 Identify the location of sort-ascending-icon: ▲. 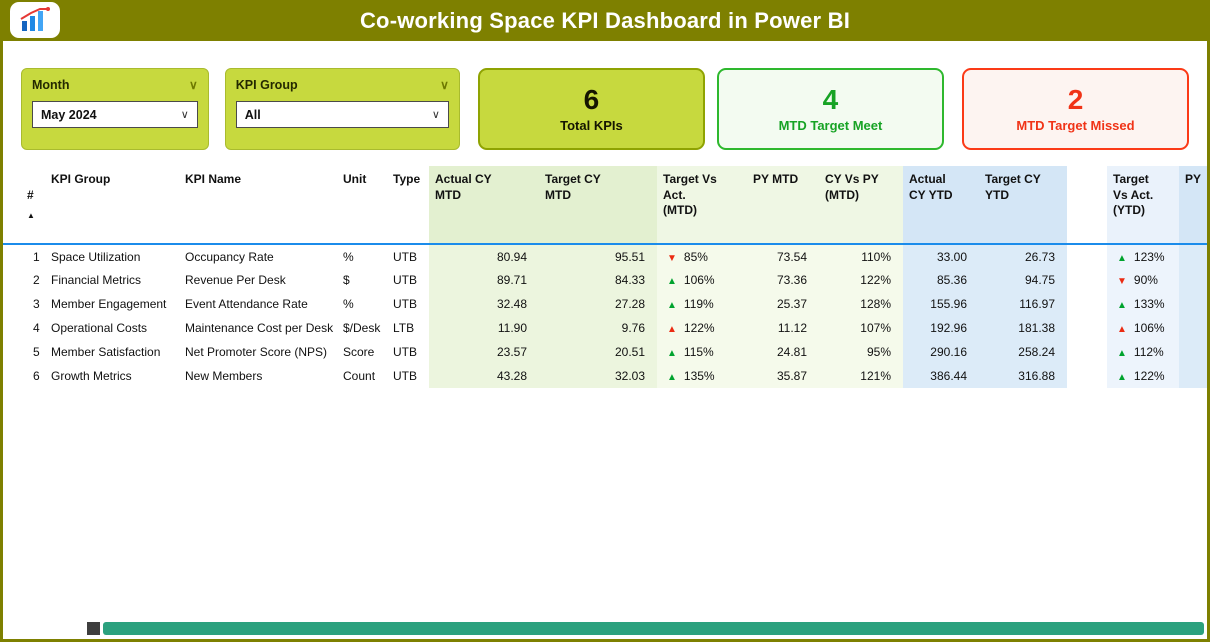
(31, 216).